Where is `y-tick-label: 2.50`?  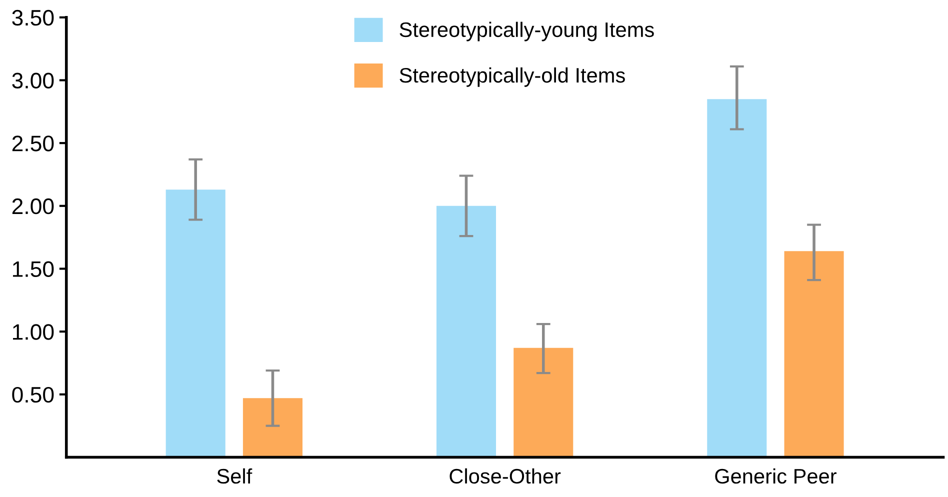 y-tick-label: 2.50 is located at coordinates (33, 144).